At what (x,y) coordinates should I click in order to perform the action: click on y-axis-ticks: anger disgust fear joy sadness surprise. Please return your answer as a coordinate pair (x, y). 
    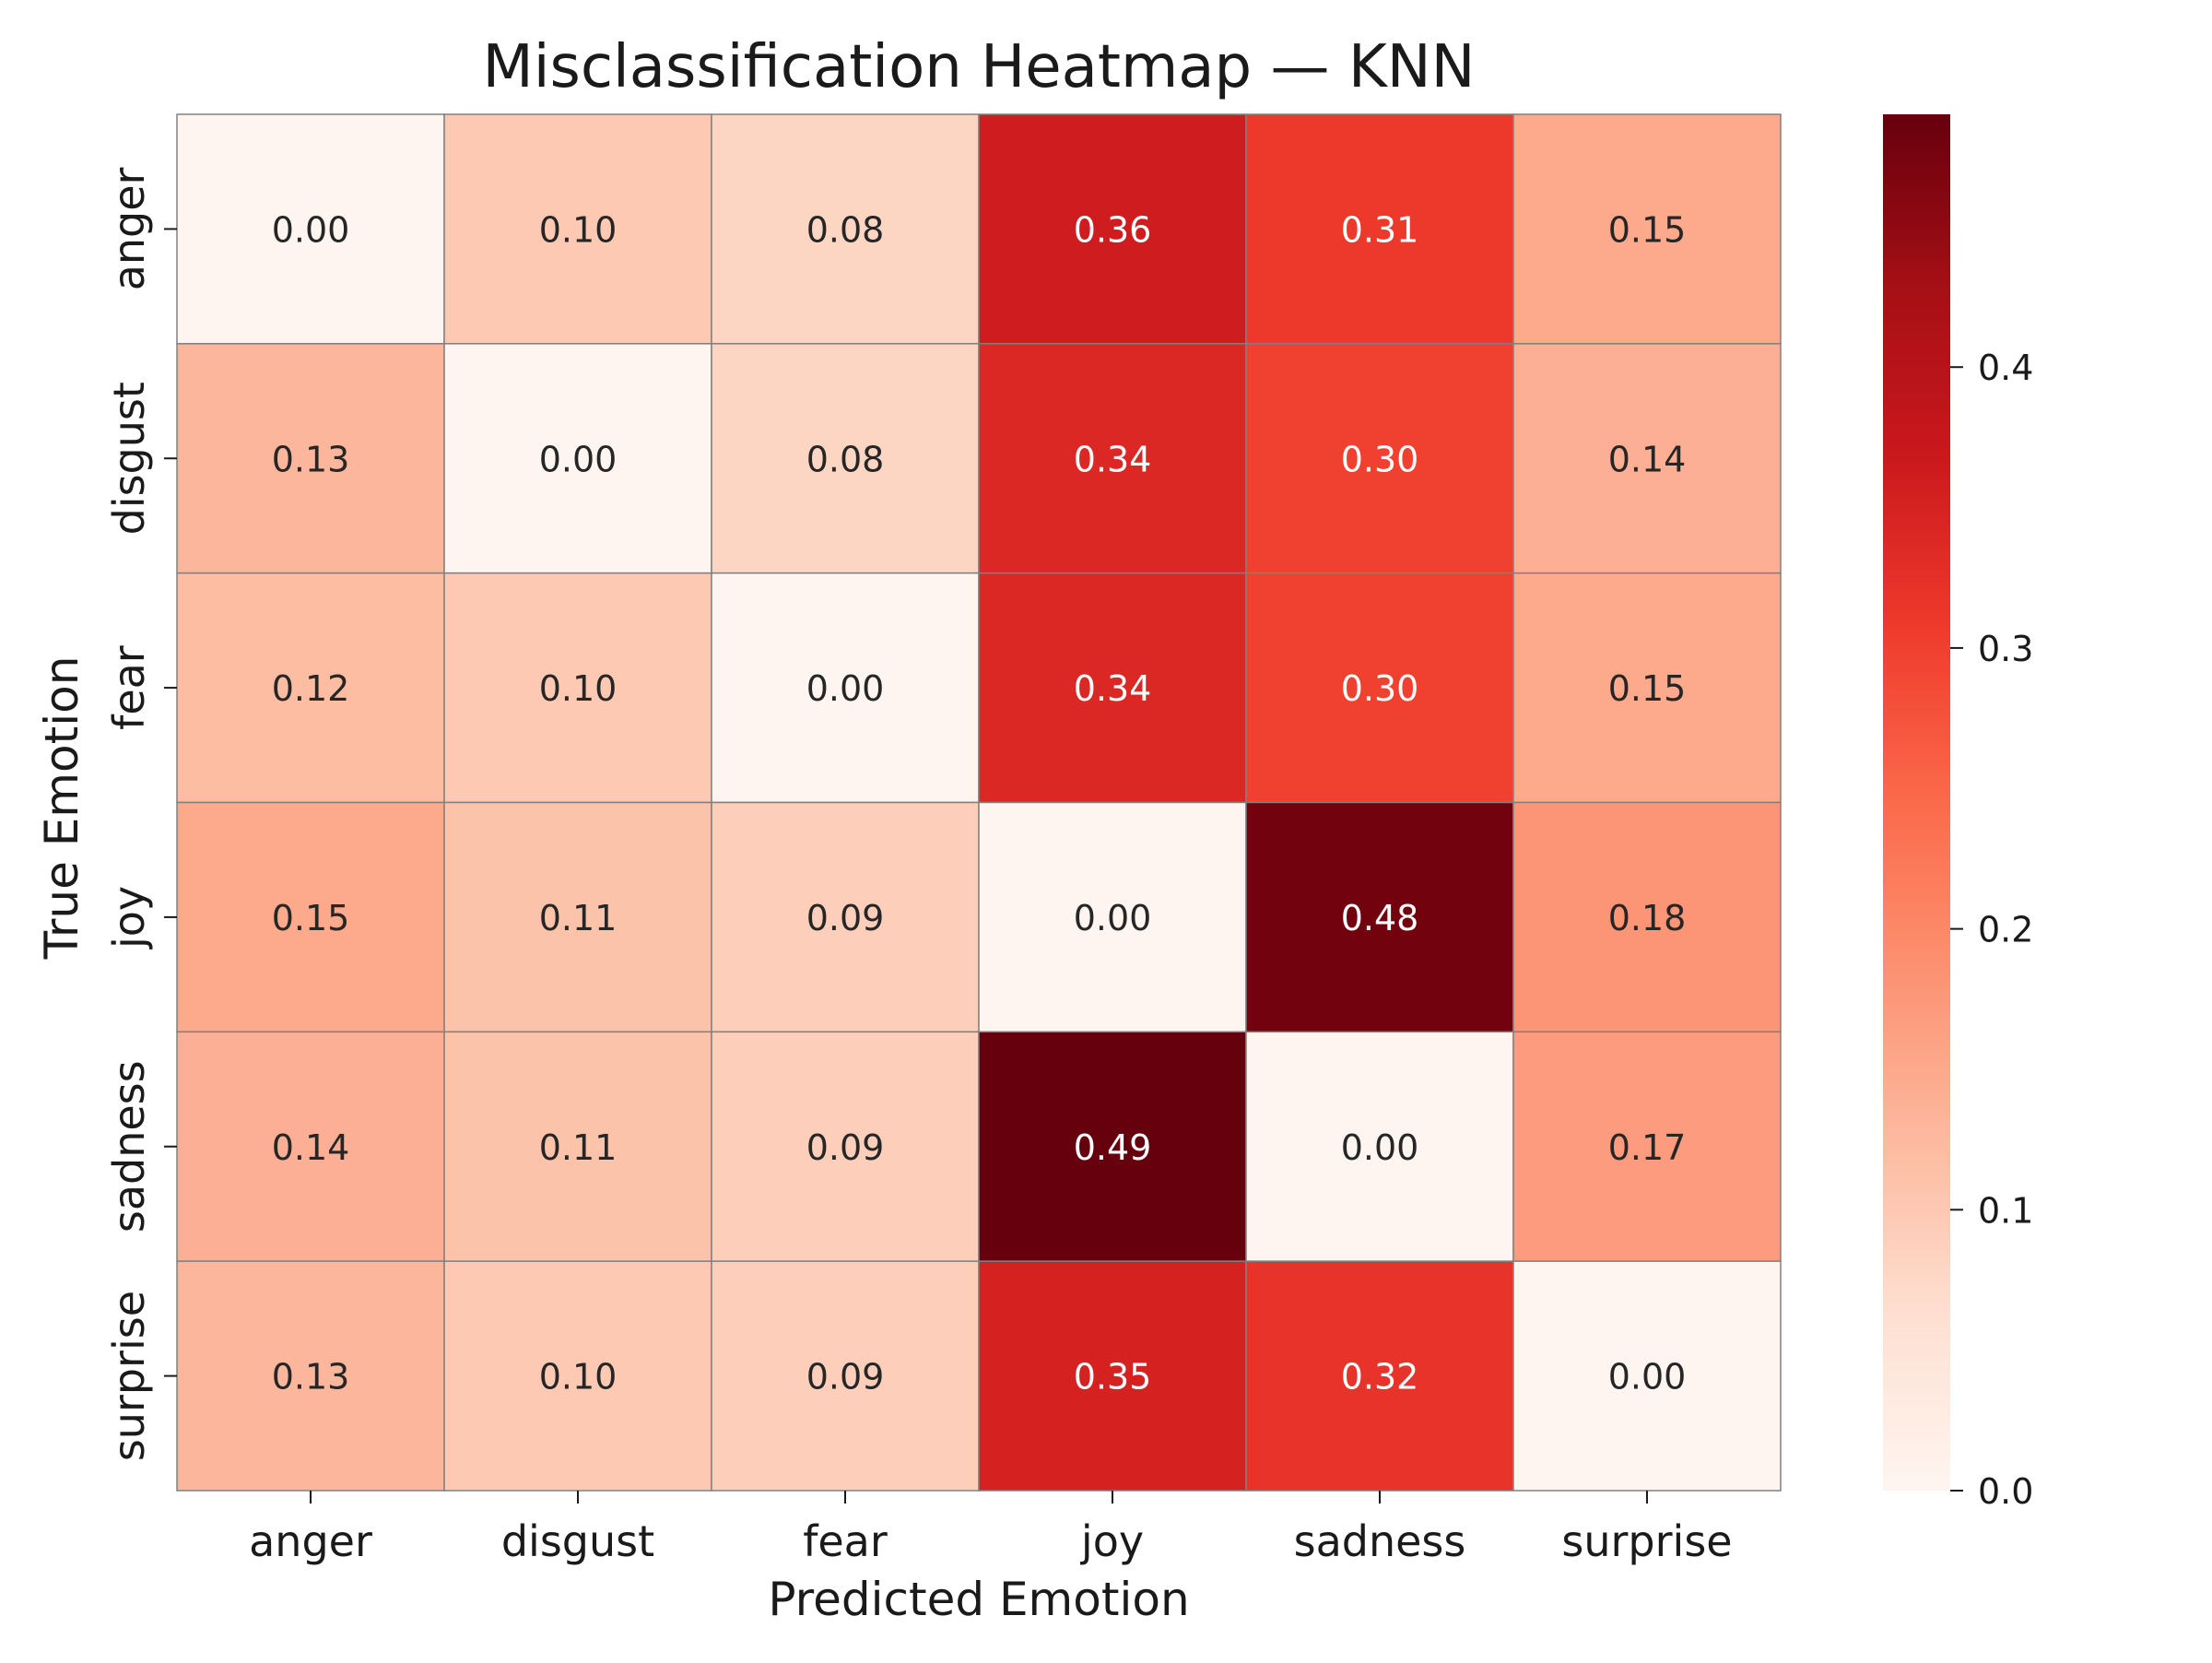
    Looking at the image, I should click on (140, 814).